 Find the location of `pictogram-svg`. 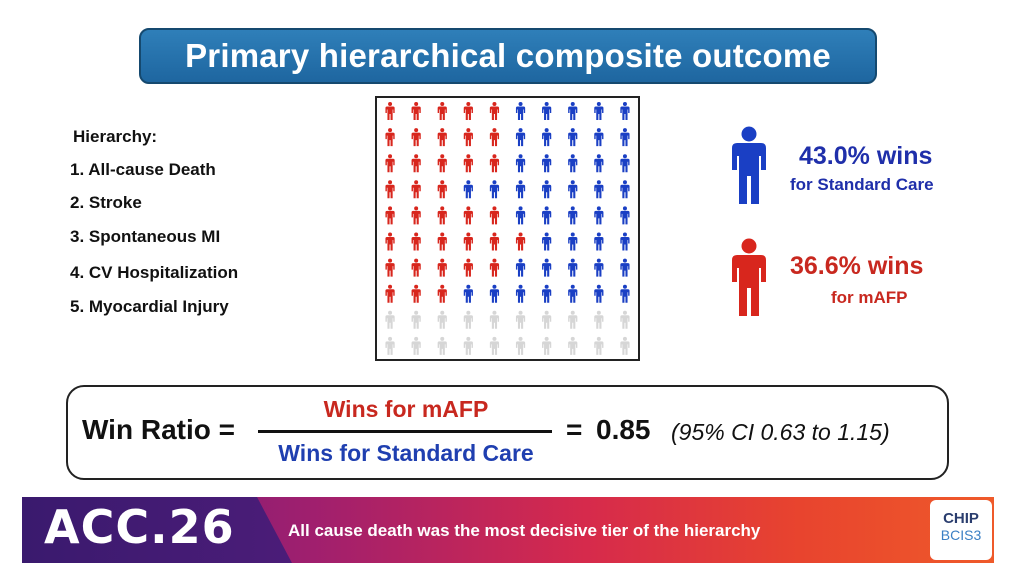

pictogram-svg is located at coordinates (507, 228).